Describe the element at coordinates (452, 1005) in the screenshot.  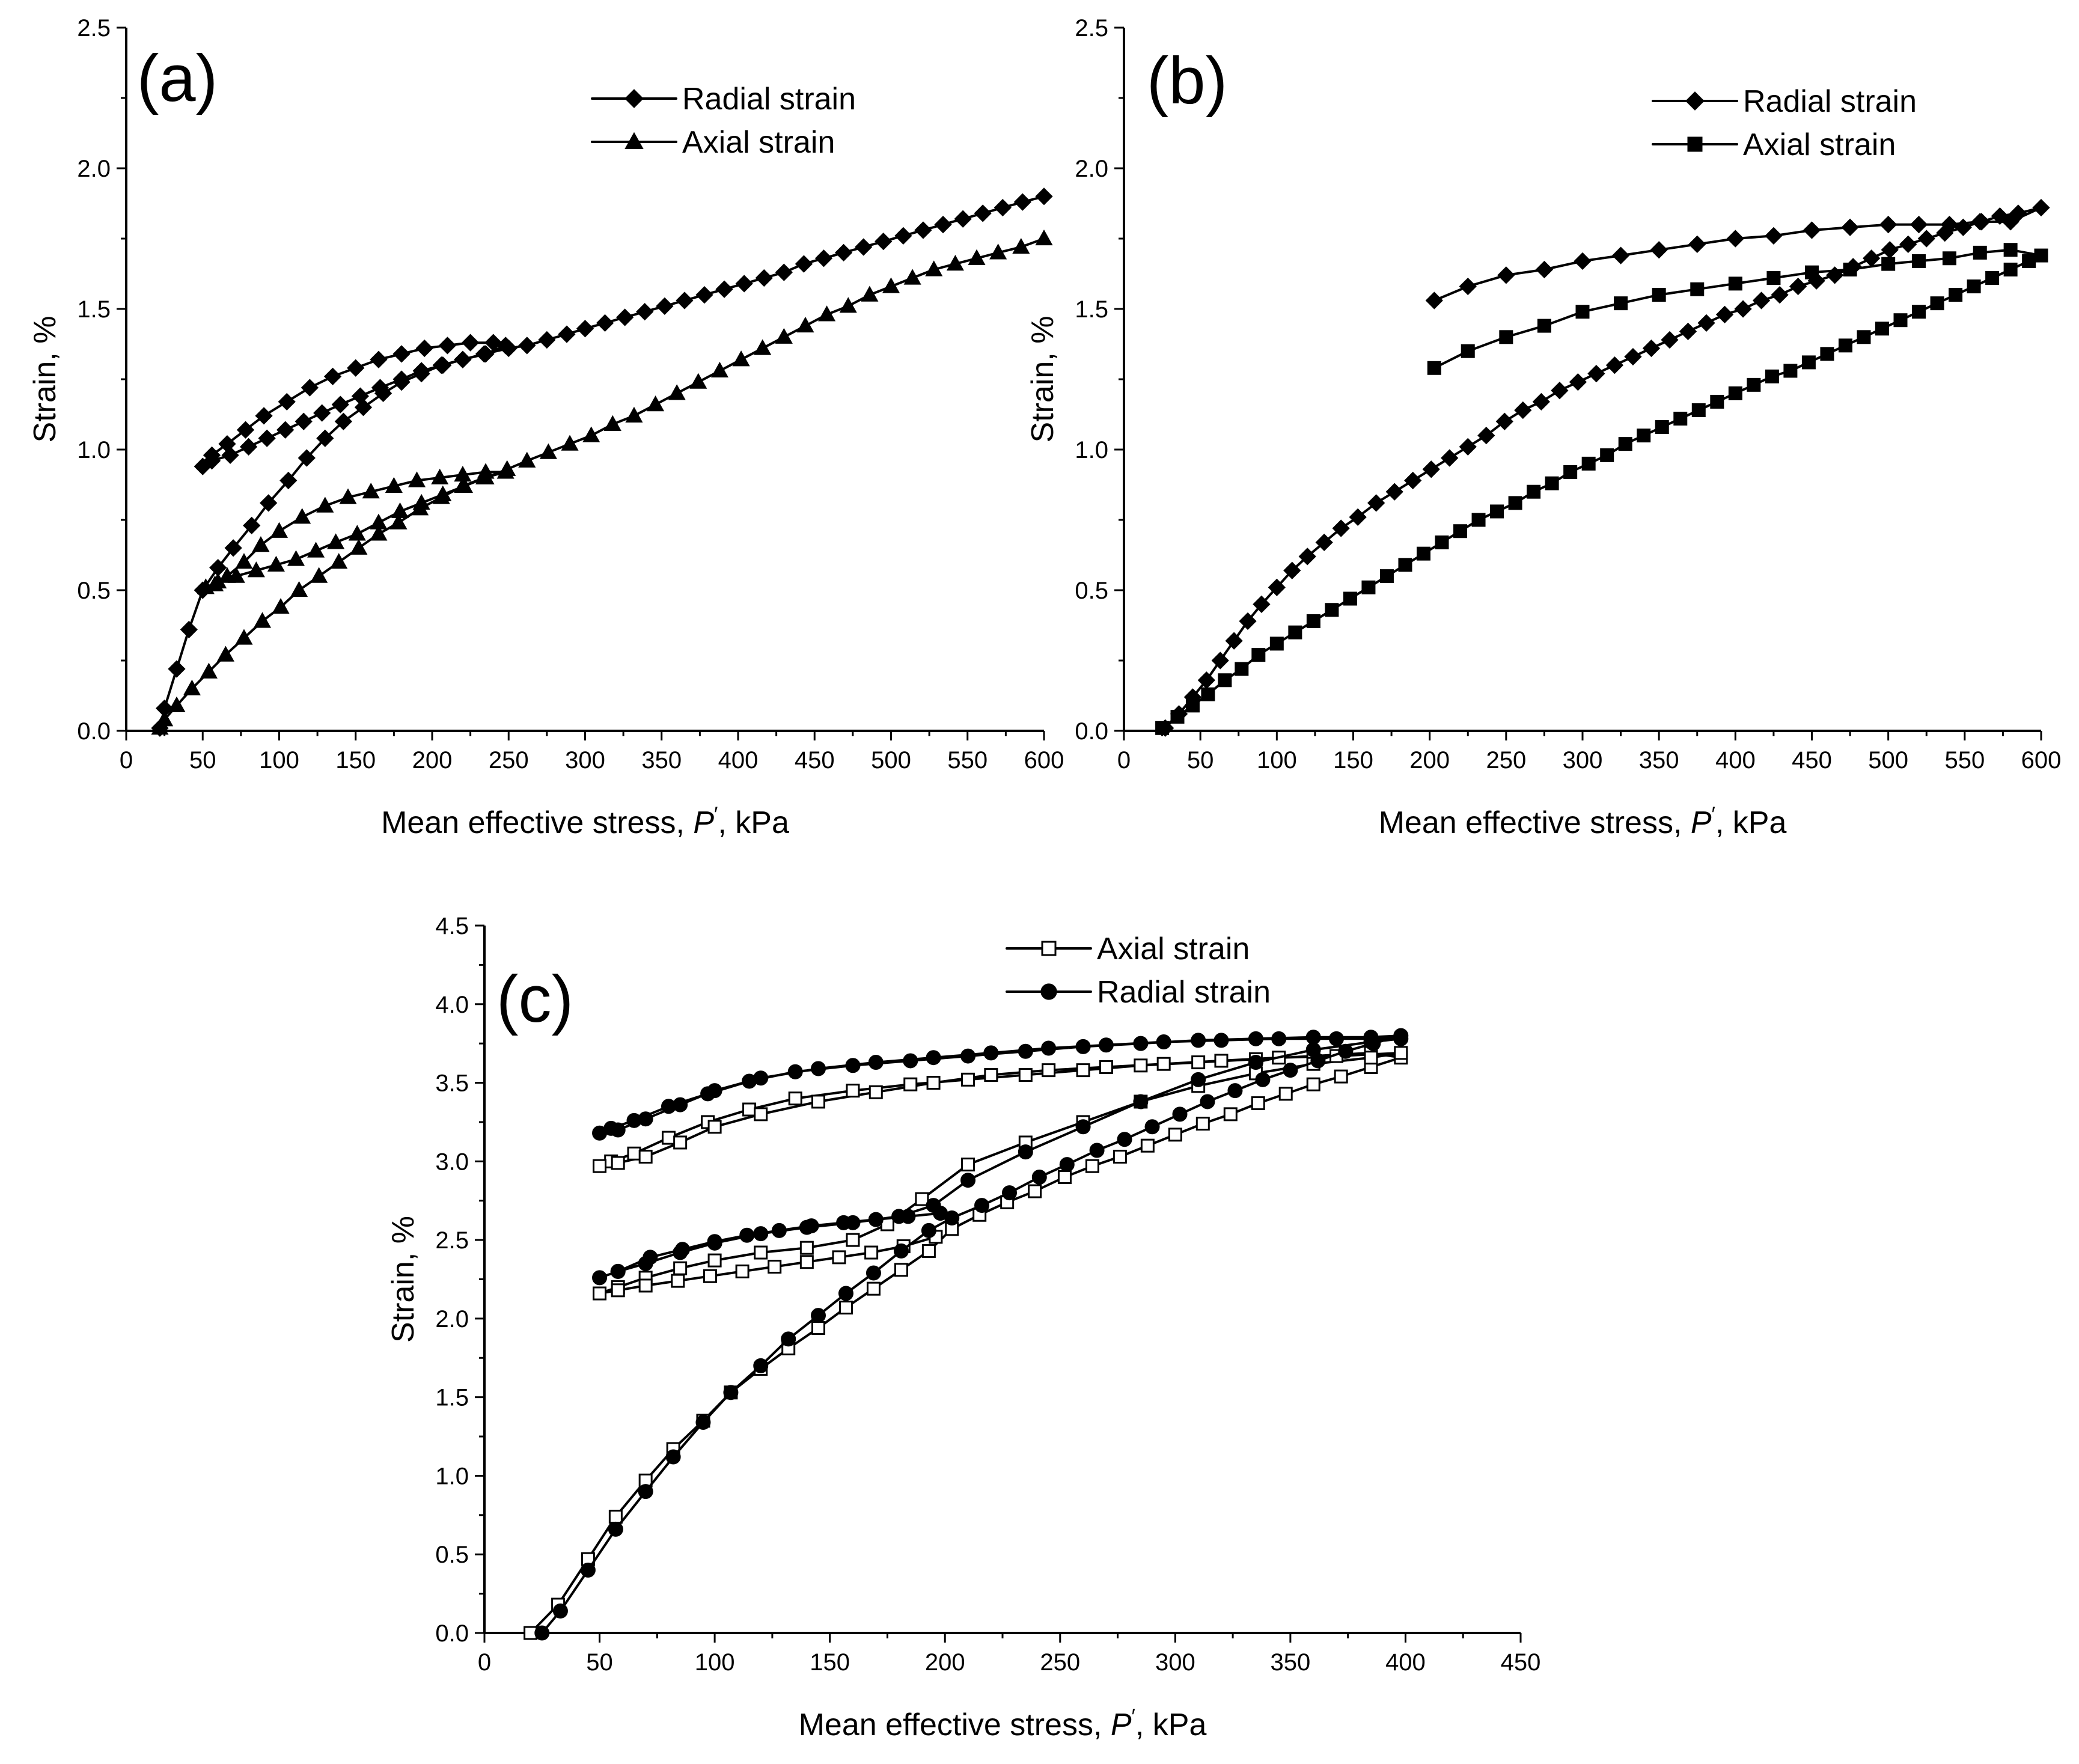
I see `y-tick-label: 4.0` at that location.